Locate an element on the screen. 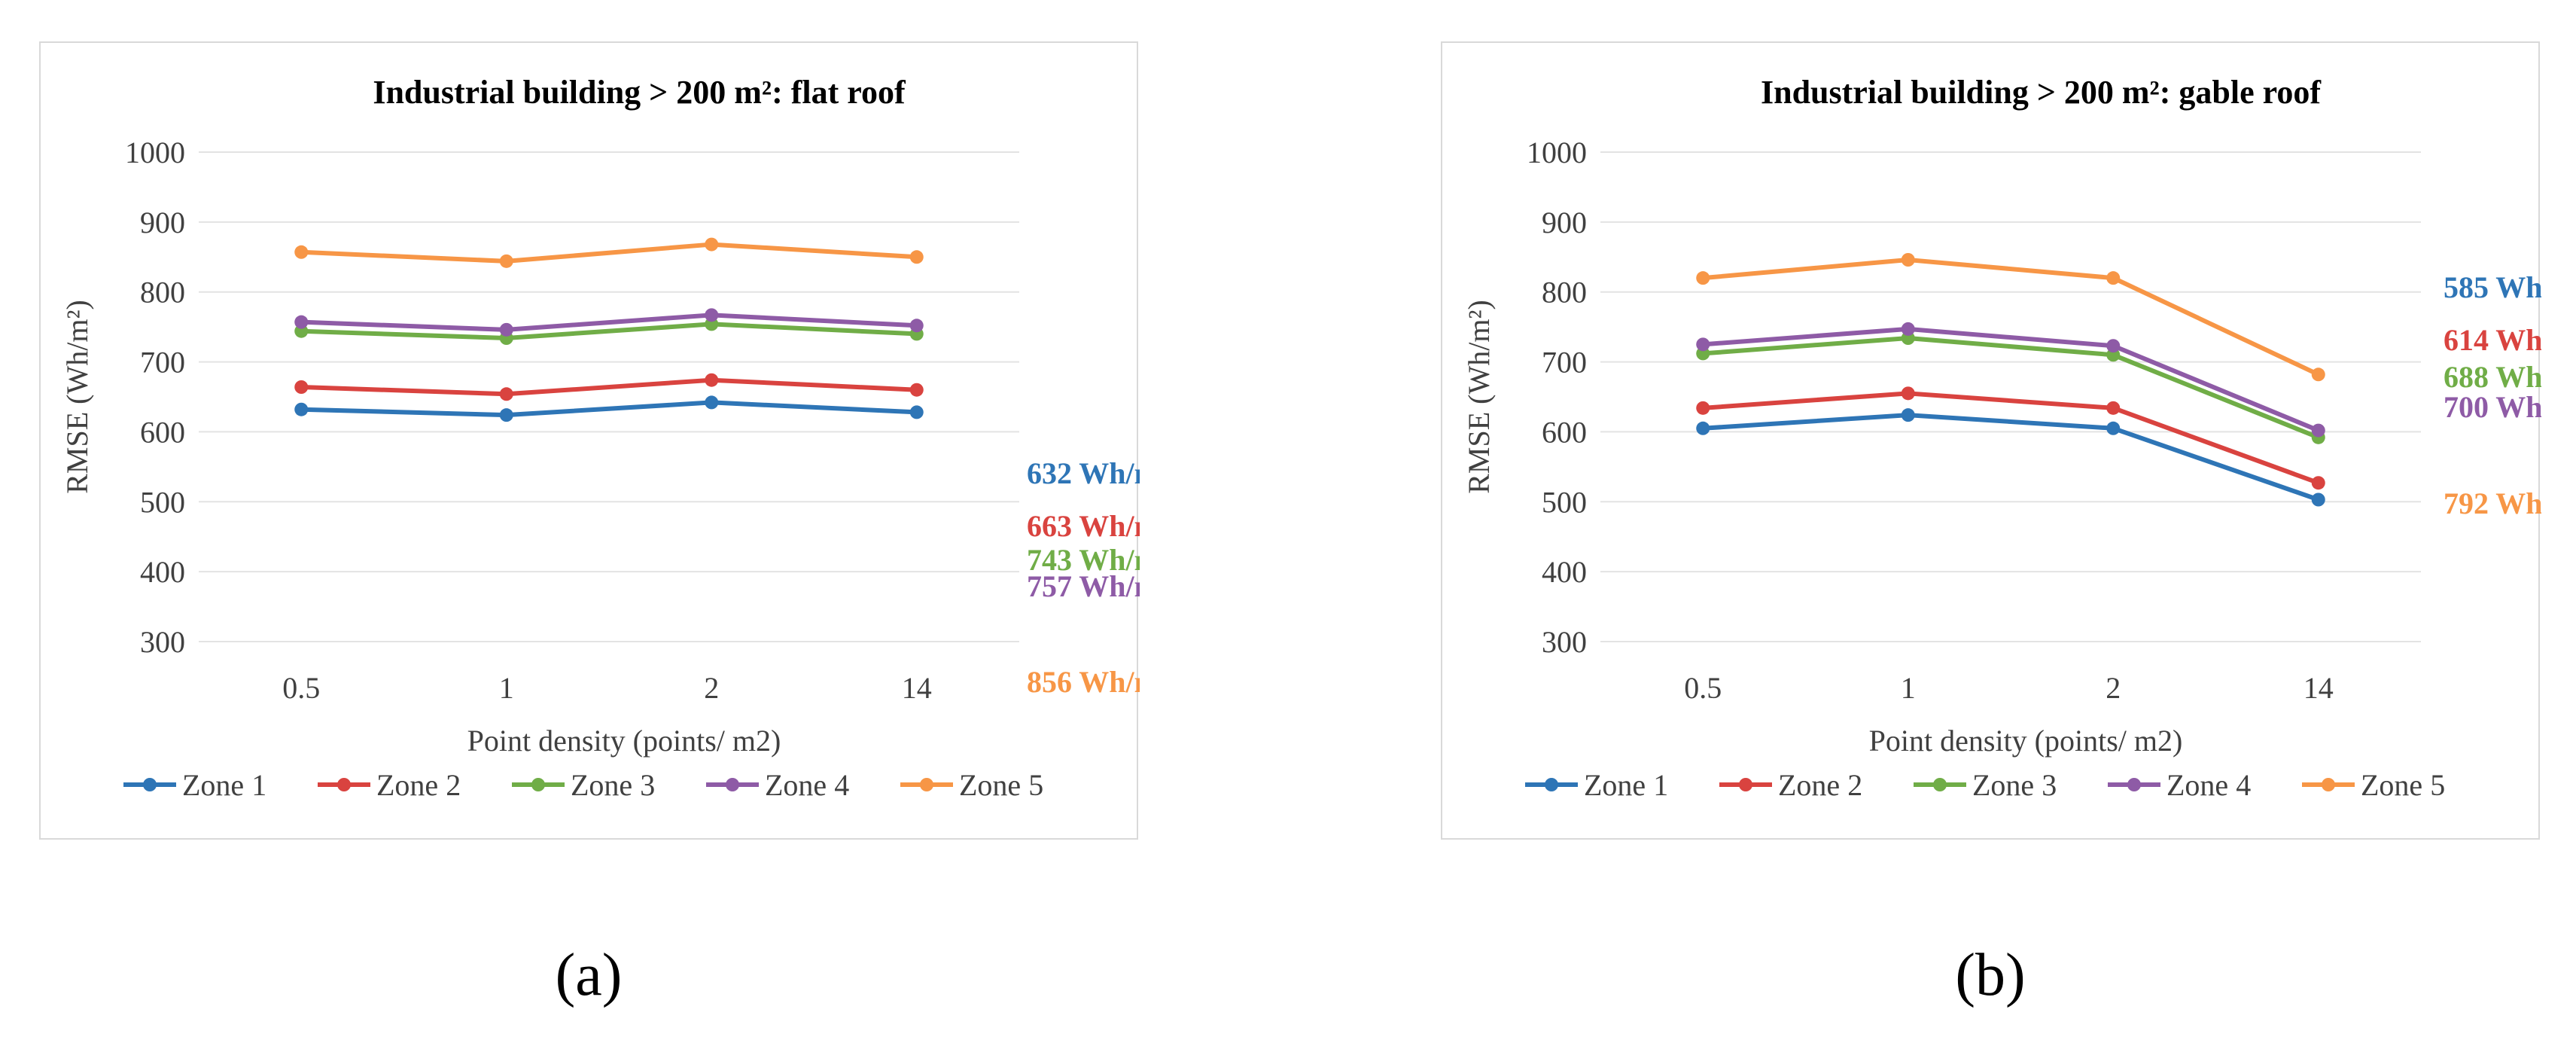  chart-title: Industrial building > 200 m²: flat roof is located at coordinates (640, 92).